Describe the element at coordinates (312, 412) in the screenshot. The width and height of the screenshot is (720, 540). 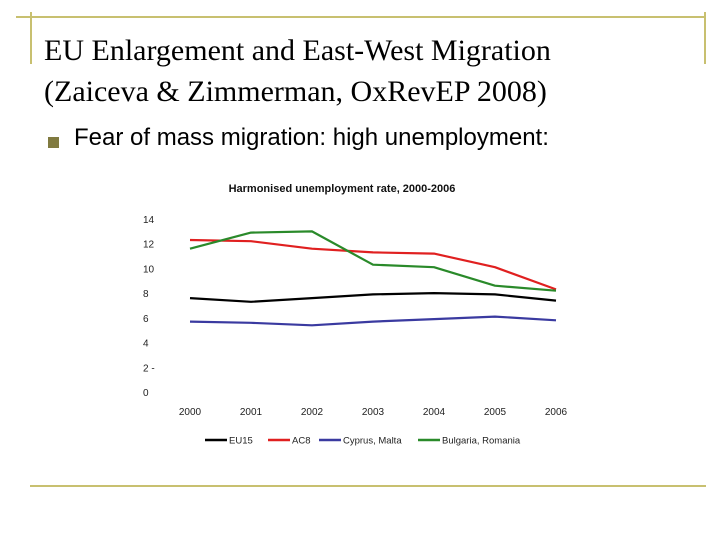
I see `x-tick-label: 2002` at that location.